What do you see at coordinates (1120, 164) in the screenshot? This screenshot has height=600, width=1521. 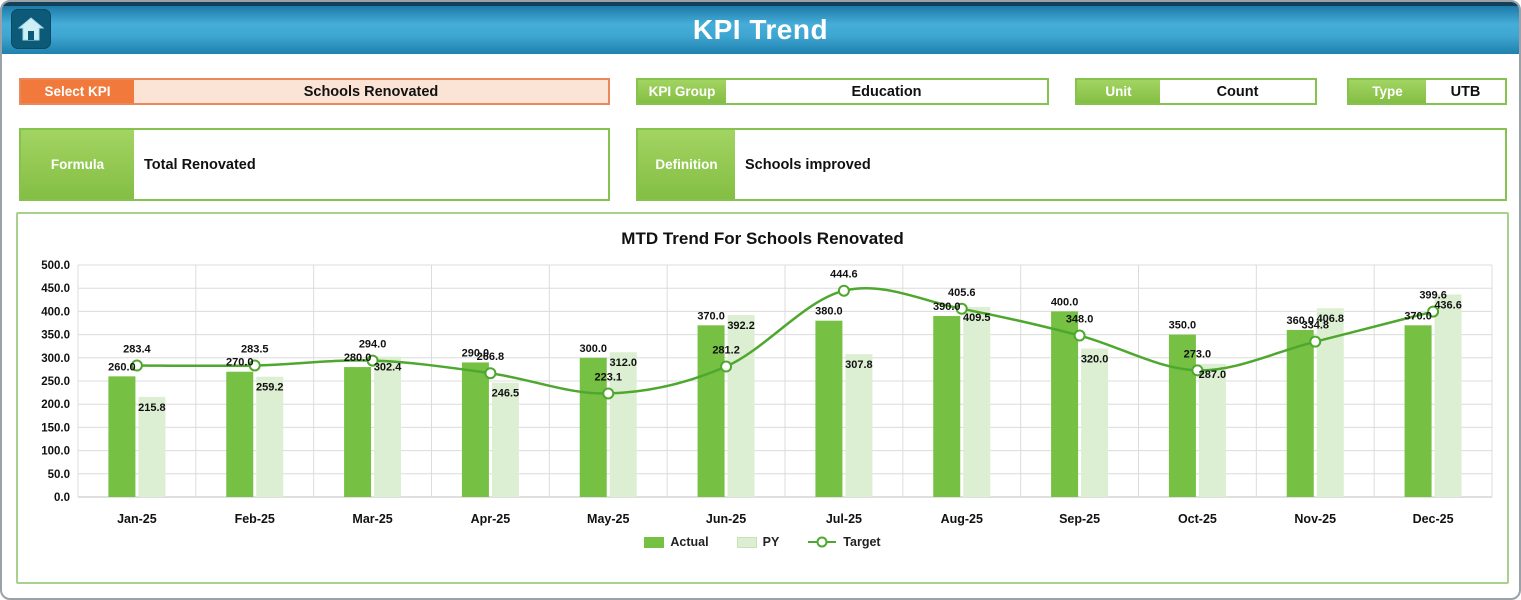 I see `definition-value: Schools improved` at bounding box center [1120, 164].